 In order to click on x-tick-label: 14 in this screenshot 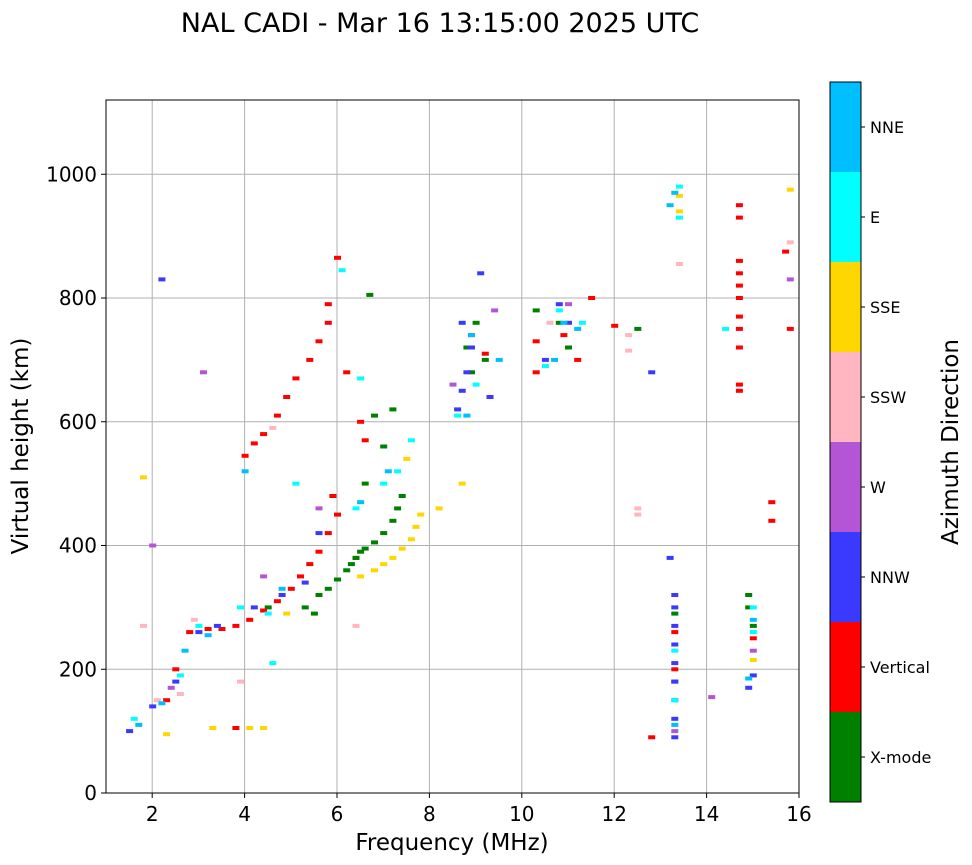, I will do `click(706, 814)`.